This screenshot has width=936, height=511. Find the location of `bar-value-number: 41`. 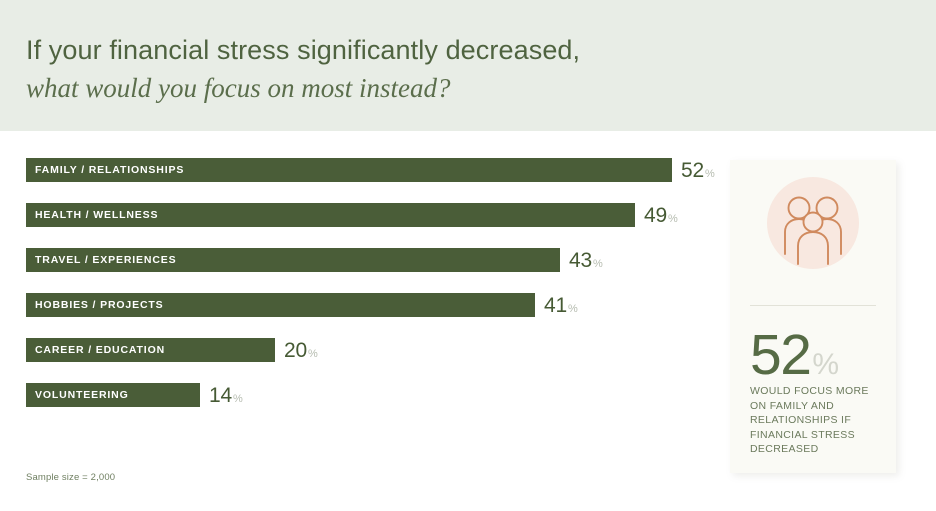

bar-value-number: 41 is located at coordinates (555, 305).